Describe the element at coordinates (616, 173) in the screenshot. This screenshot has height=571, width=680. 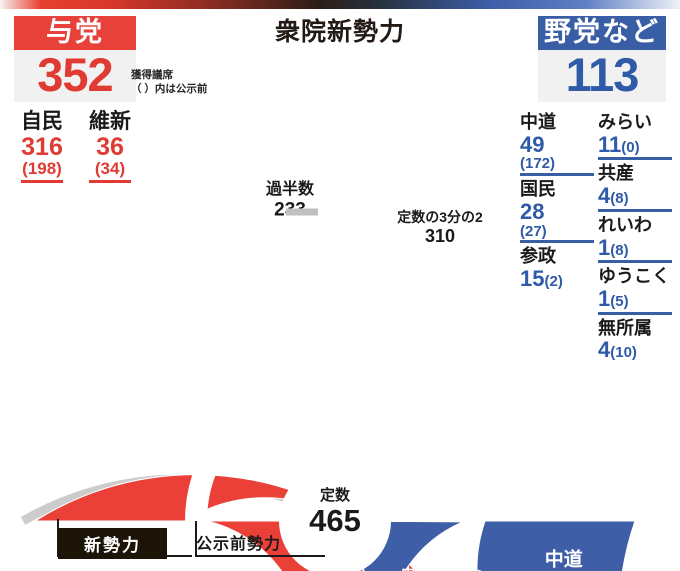
I see `party-name: 共産` at that location.